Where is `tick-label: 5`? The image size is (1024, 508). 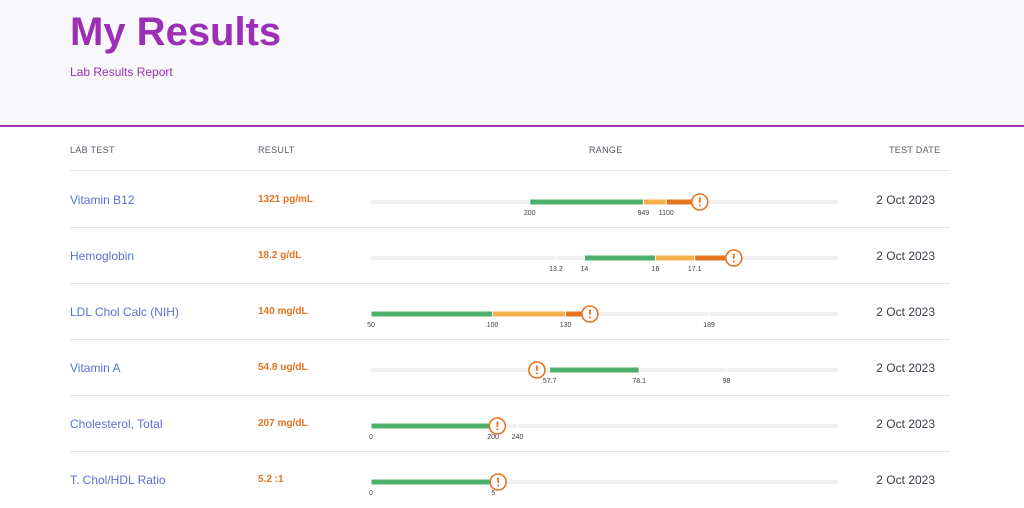 tick-label: 5 is located at coordinates (493, 493).